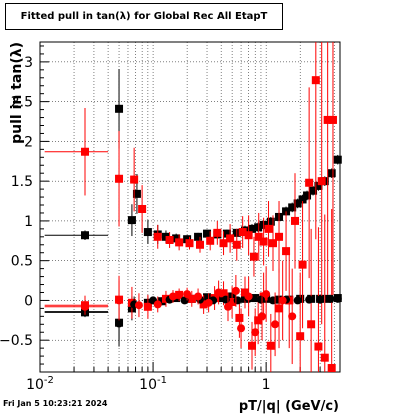  What do you see at coordinates (28, 301) in the screenshot?
I see `y-tick-label: 0` at bounding box center [28, 301].